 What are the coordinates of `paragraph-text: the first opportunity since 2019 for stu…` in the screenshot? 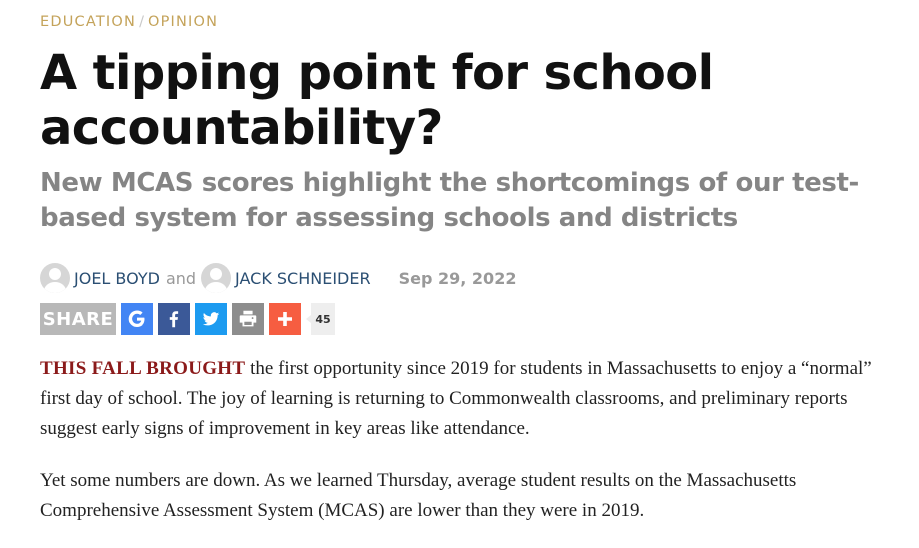 It's located at (456, 398).